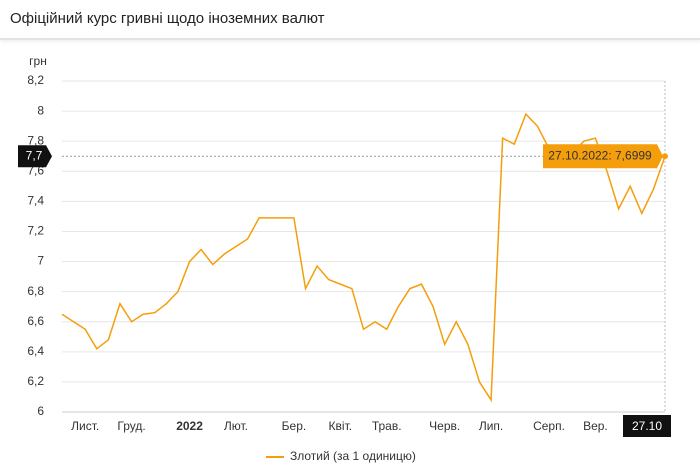  I want to click on x-tick-label: Лют., so click(236, 426).